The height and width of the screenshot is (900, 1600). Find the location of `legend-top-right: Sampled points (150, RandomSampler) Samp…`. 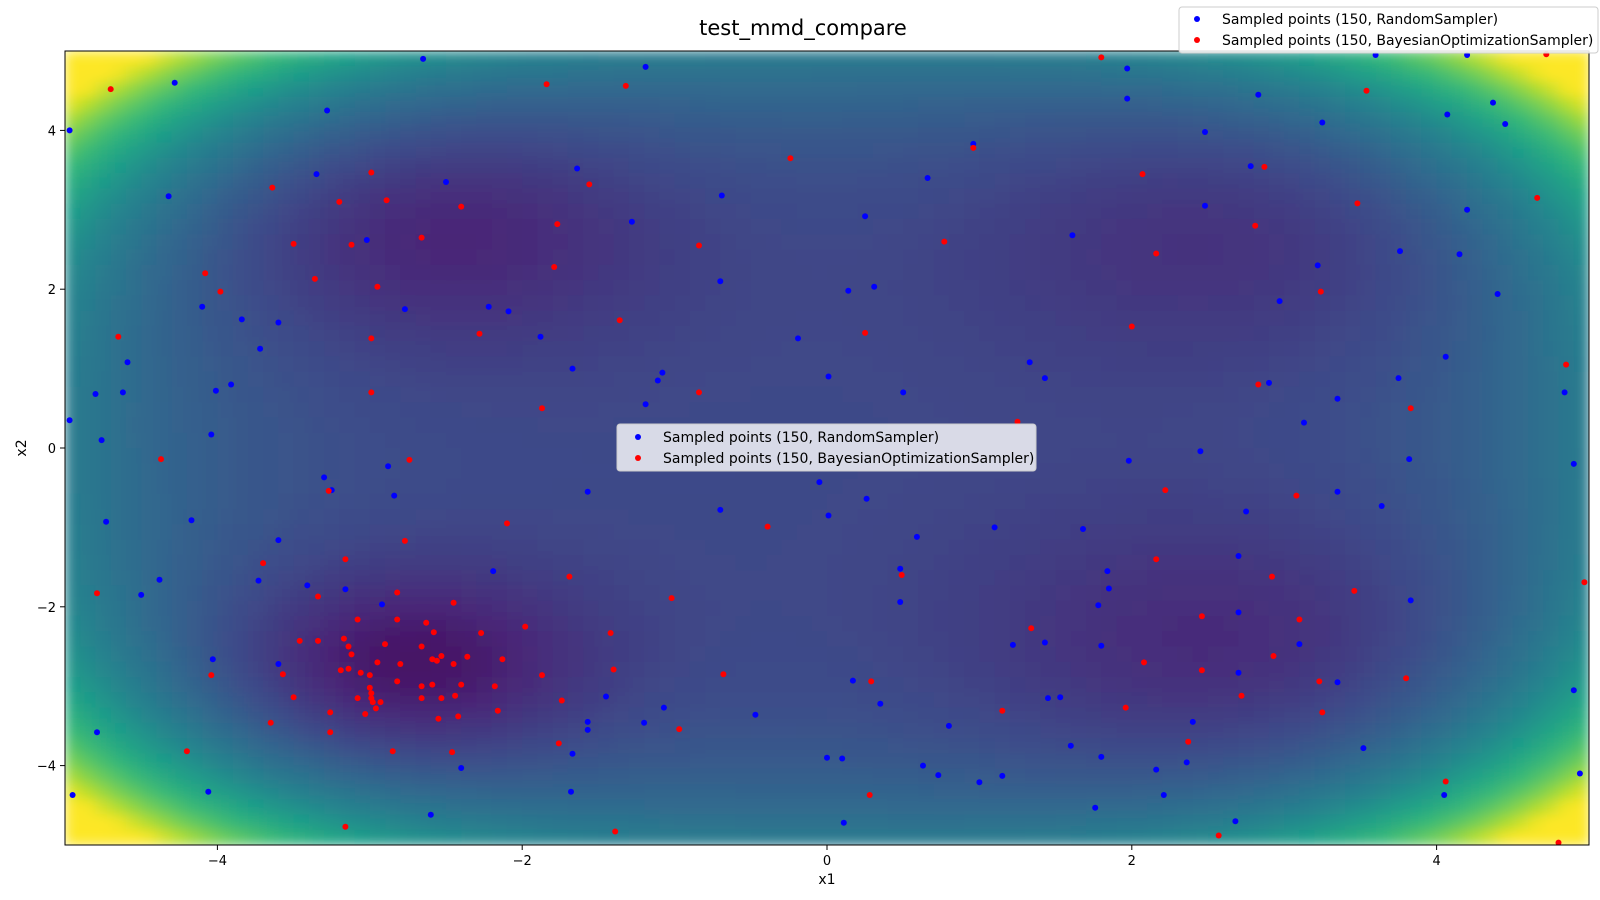

legend-top-right: Sampled points (150, RandomSampler) Samp… is located at coordinates (1388, 30).